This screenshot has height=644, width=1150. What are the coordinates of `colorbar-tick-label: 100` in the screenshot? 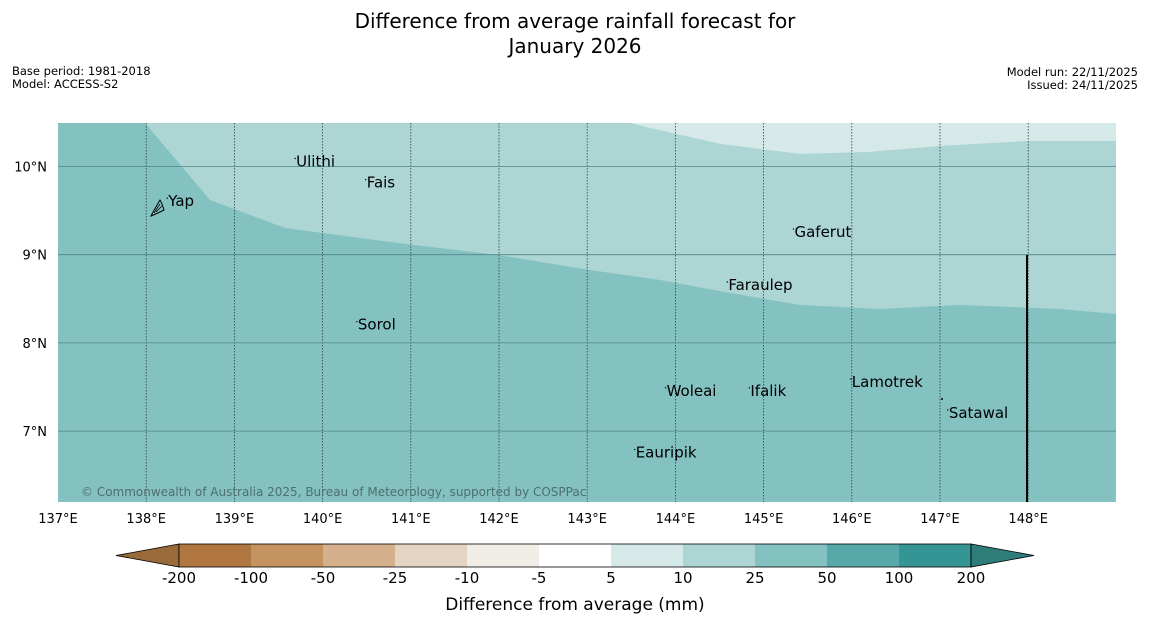 It's located at (899, 578).